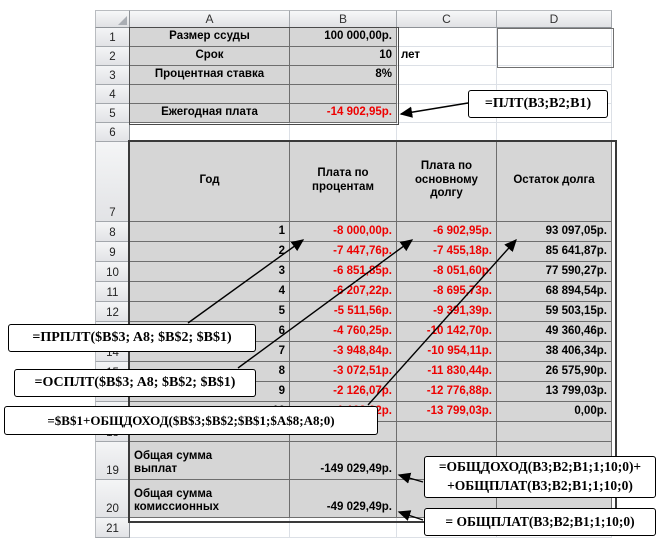 This screenshot has width=657, height=558. Describe the element at coordinates (122, 20) in the screenshot. I see `select-all-triangle-icon` at that location.